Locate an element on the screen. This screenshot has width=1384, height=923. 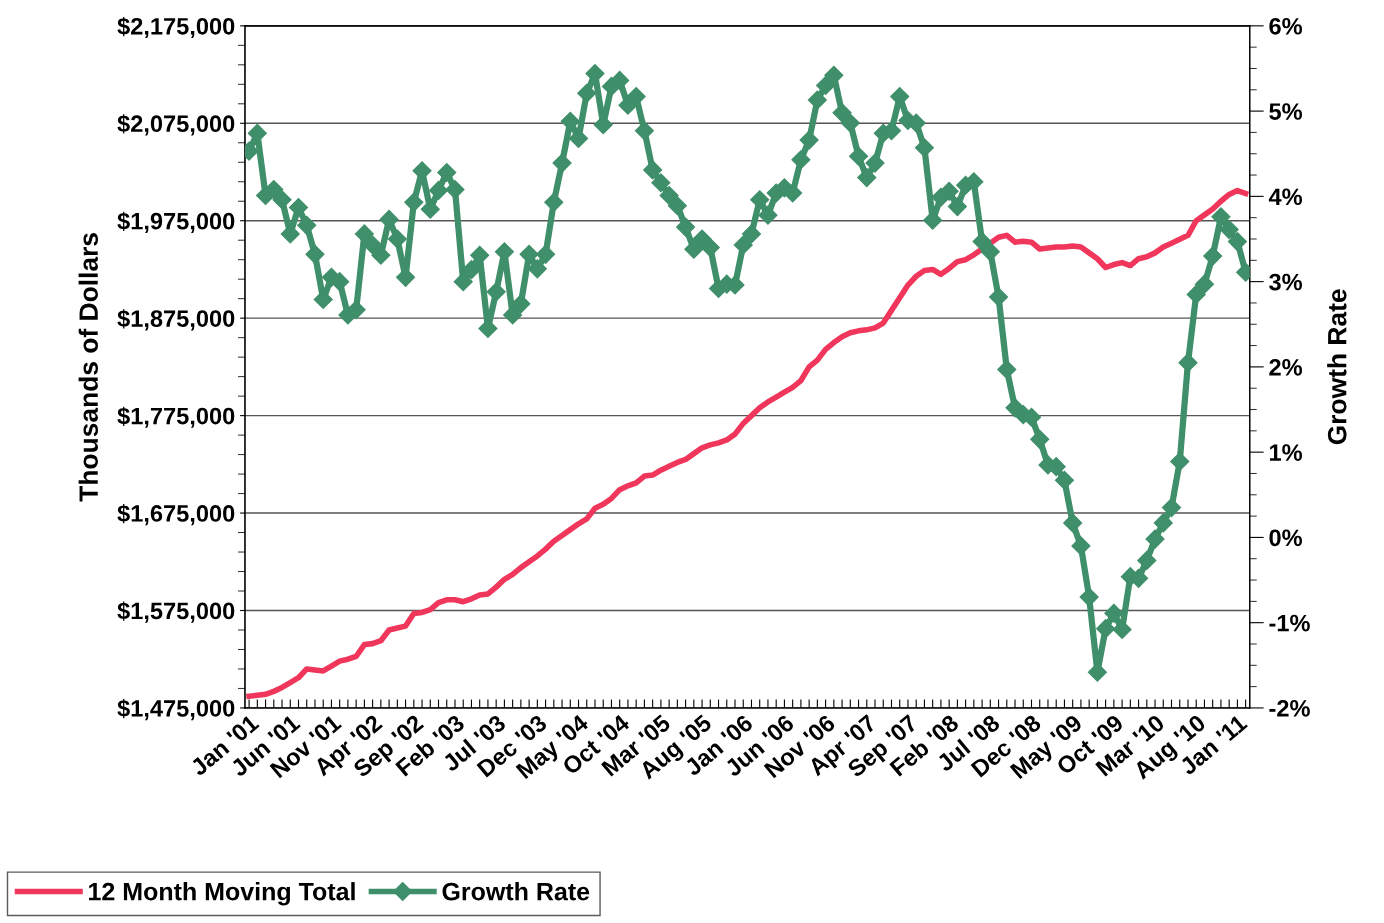
y-tick-label: $1,775,000 is located at coordinates (176, 417).